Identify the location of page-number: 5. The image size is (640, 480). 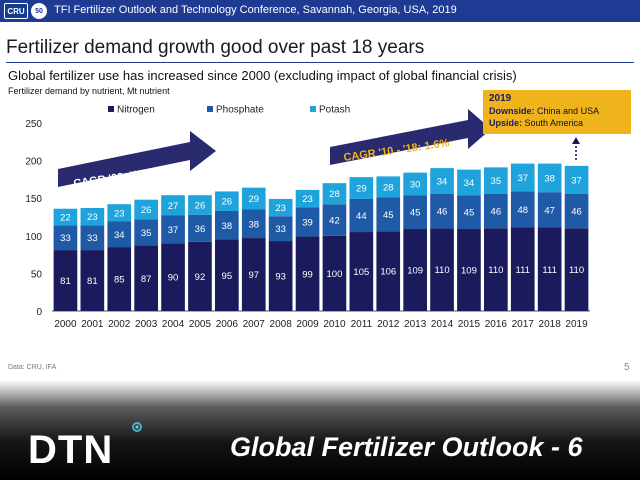
(627, 367).